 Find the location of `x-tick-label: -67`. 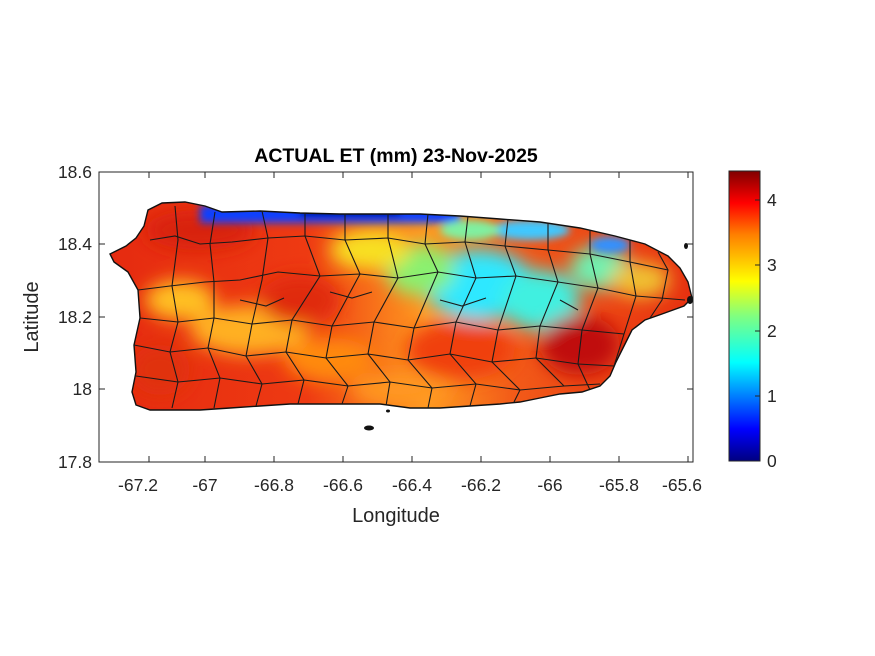

x-tick-label: -67 is located at coordinates (204, 485).